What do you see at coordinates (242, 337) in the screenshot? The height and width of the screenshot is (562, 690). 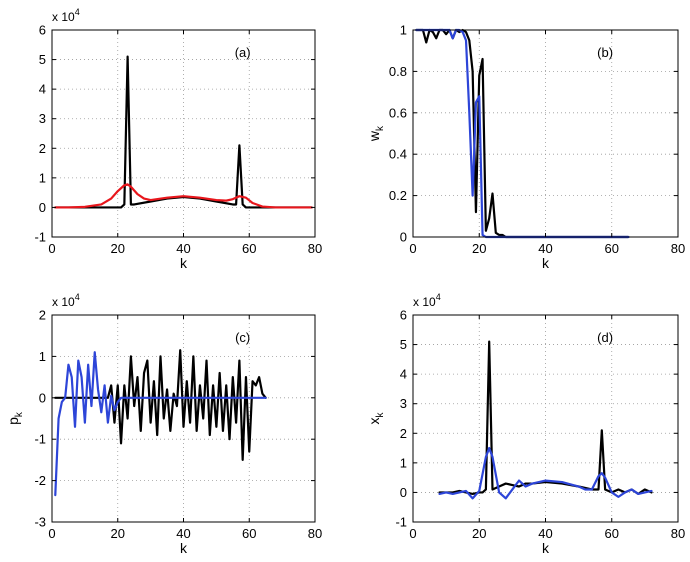 I see `panel-label: (c)` at bounding box center [242, 337].